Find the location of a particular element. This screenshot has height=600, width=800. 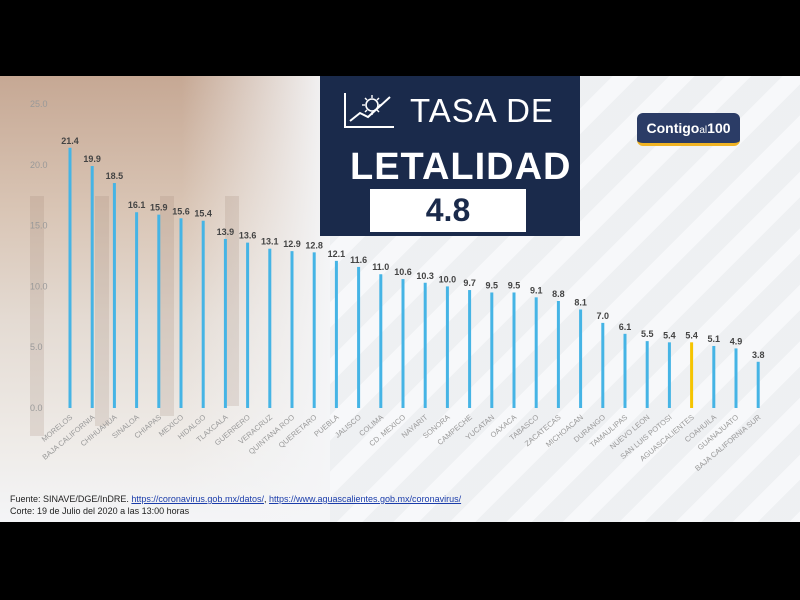

bar-value-label: 11.0 is located at coordinates (380, 267).